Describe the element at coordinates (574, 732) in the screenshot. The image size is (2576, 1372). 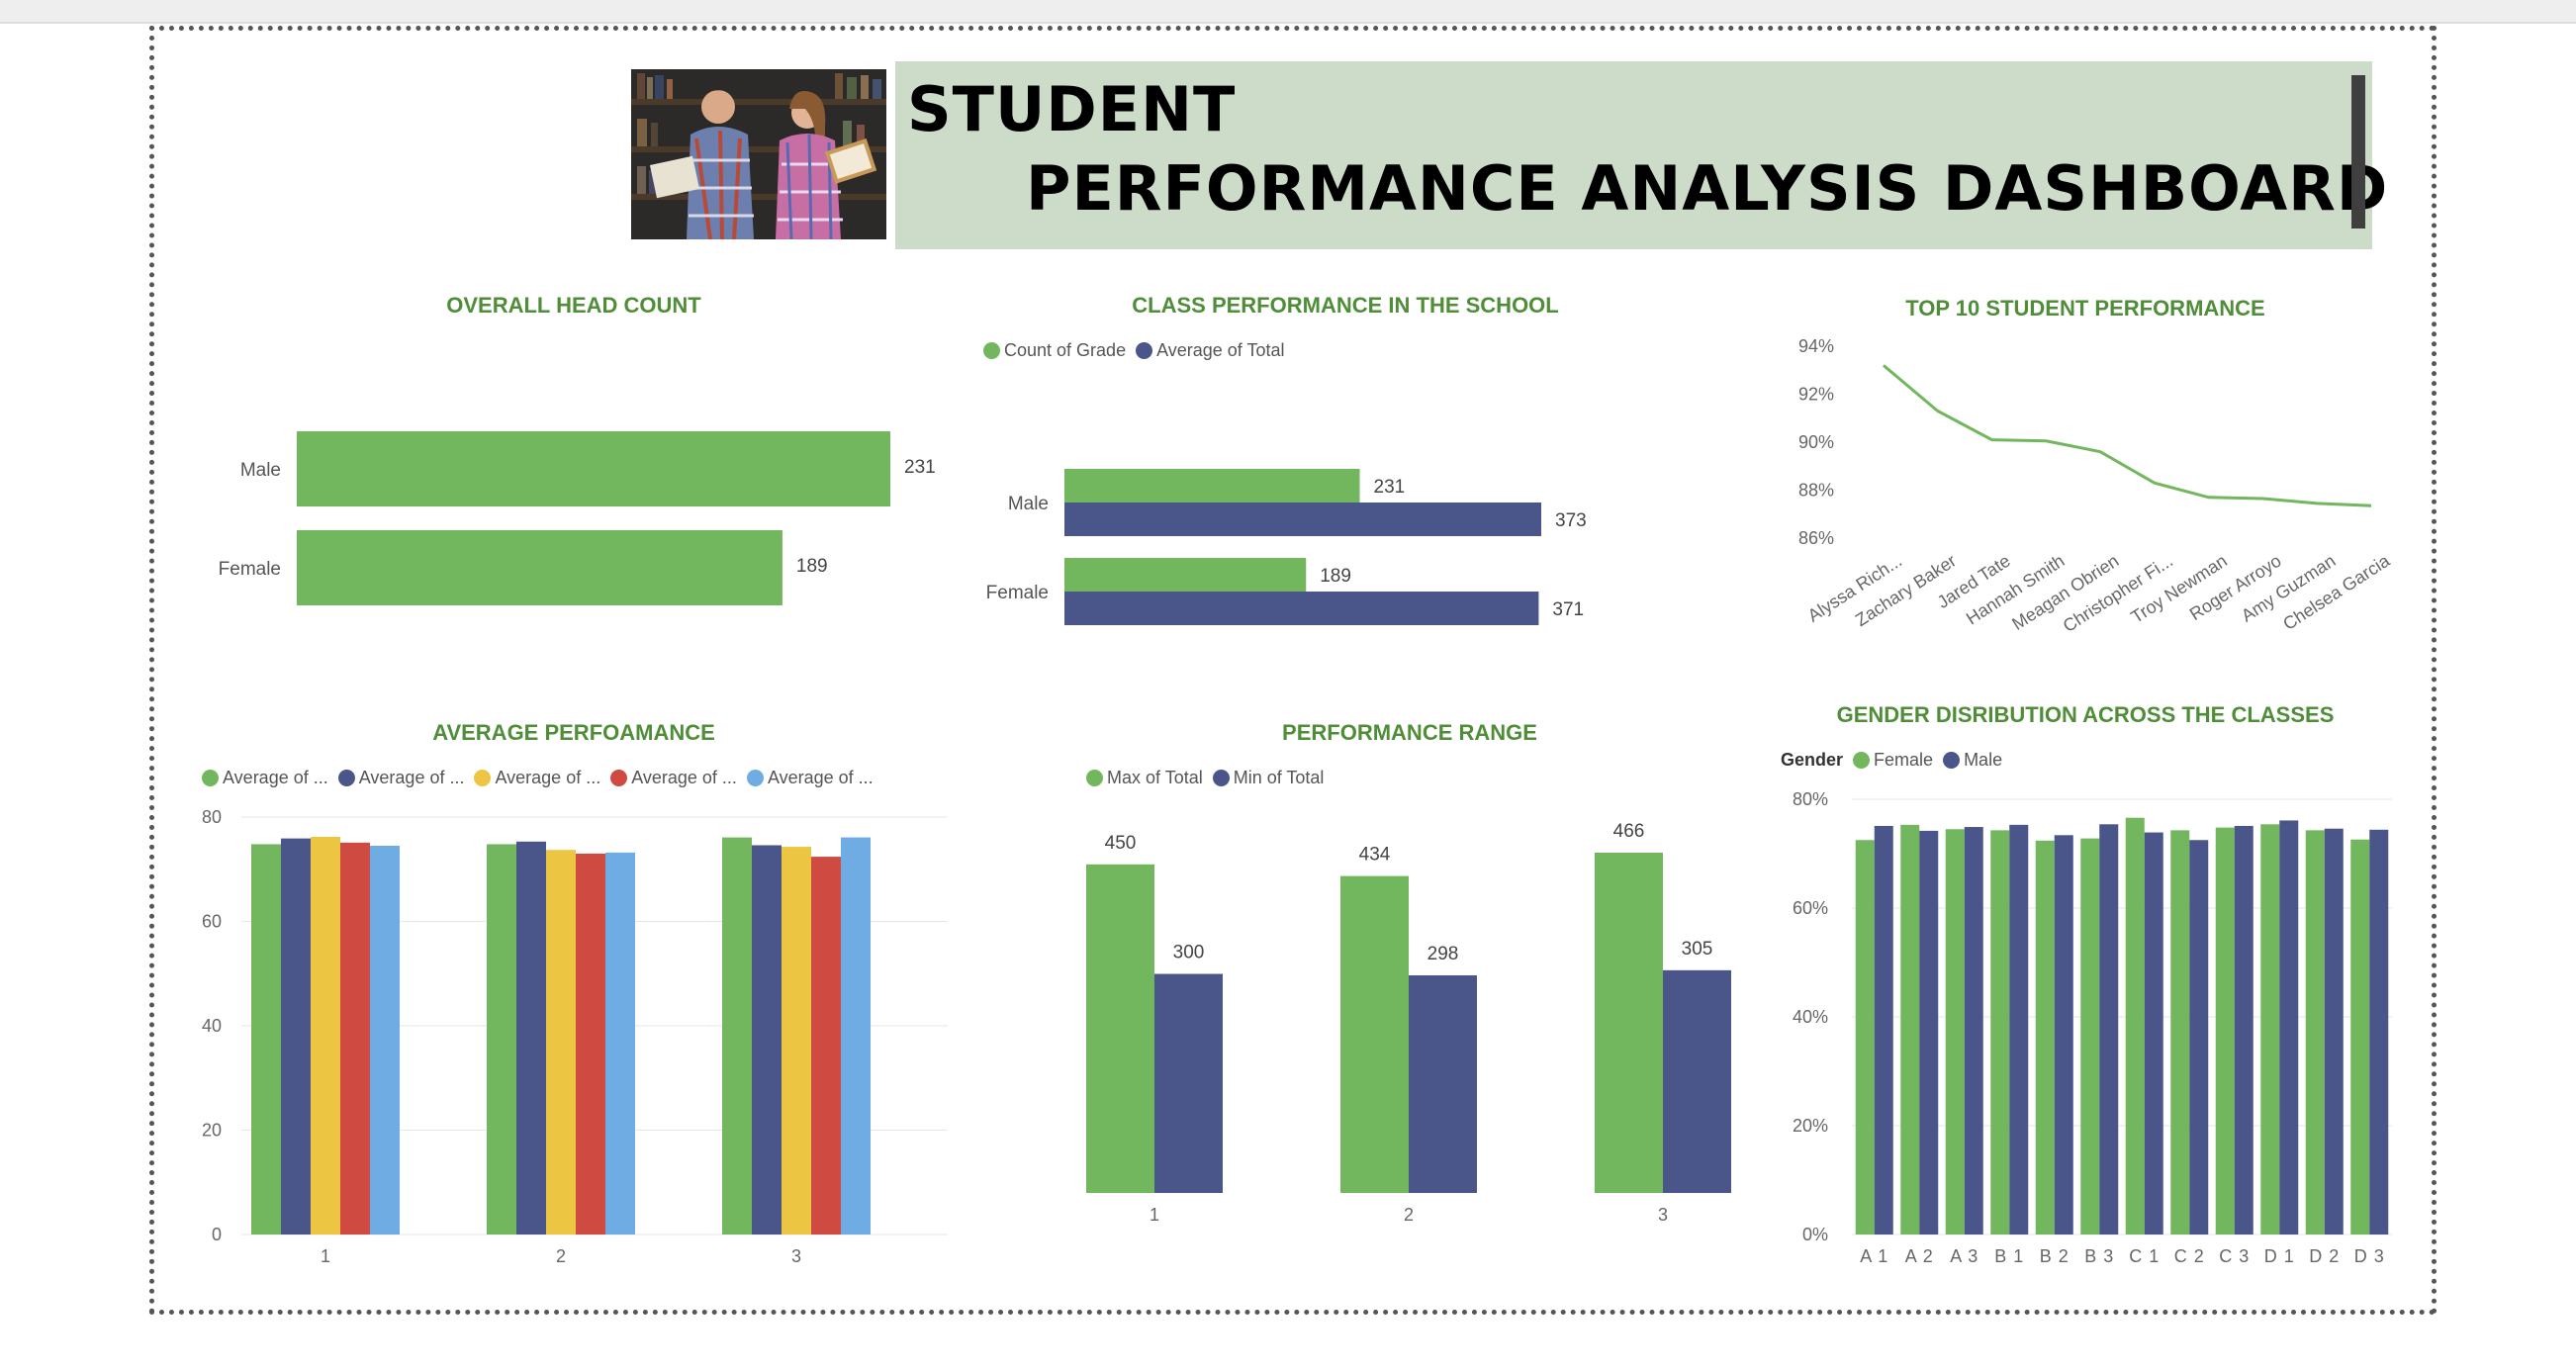
I see `avg-performance-title: AVERAGE PERFOAMANCE` at that location.